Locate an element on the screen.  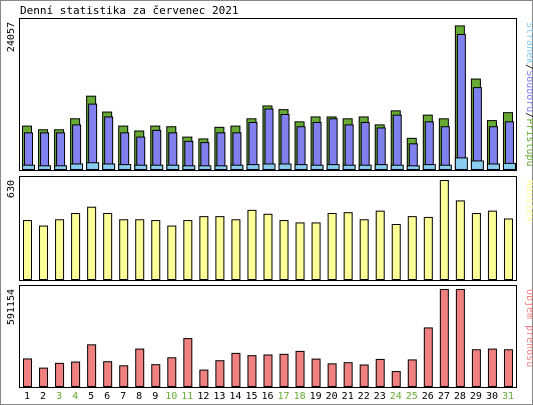
x-tick-label: 26 is located at coordinates (428, 396).